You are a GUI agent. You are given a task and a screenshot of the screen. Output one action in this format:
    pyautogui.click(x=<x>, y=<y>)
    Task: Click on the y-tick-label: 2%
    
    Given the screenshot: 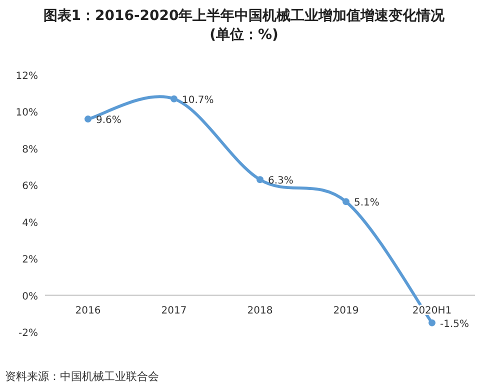 What is the action you would take?
    pyautogui.click(x=30, y=260)
    